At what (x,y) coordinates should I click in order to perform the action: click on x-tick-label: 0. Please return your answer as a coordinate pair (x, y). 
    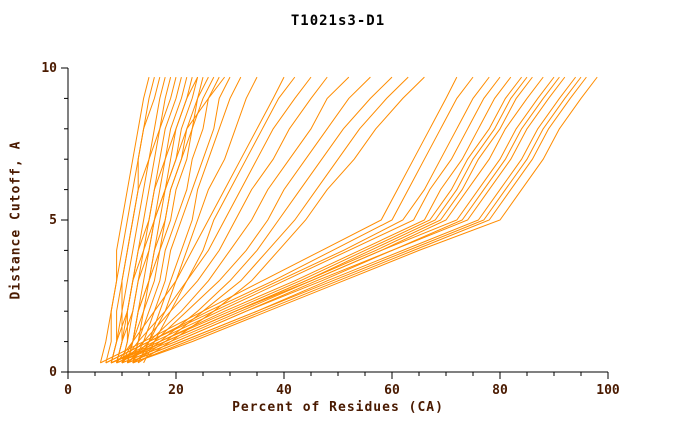
    Looking at the image, I should click on (68, 390).